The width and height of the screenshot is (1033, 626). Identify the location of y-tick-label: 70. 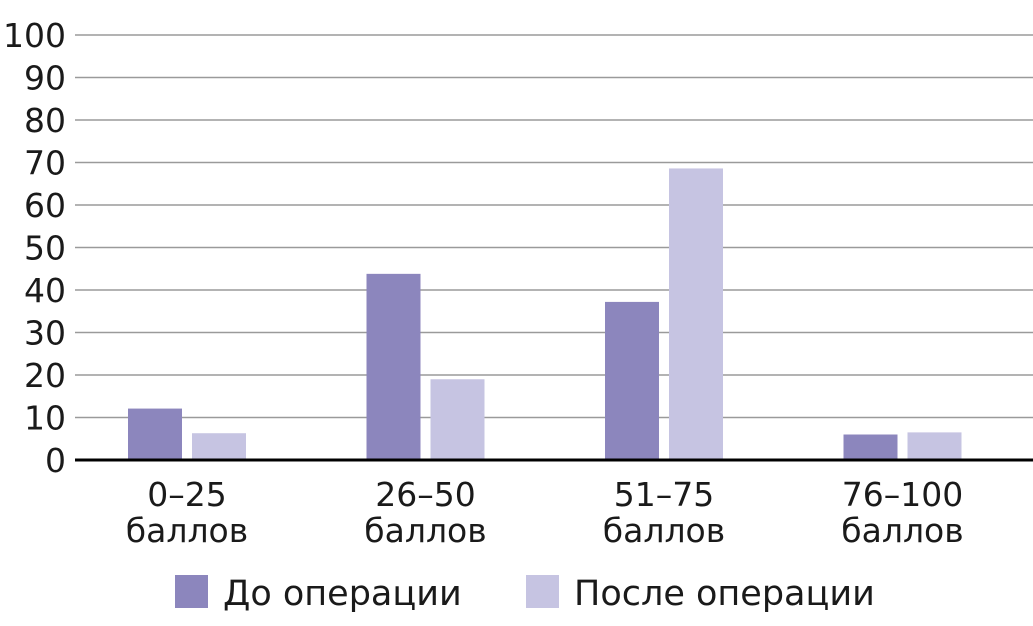
(45, 163).